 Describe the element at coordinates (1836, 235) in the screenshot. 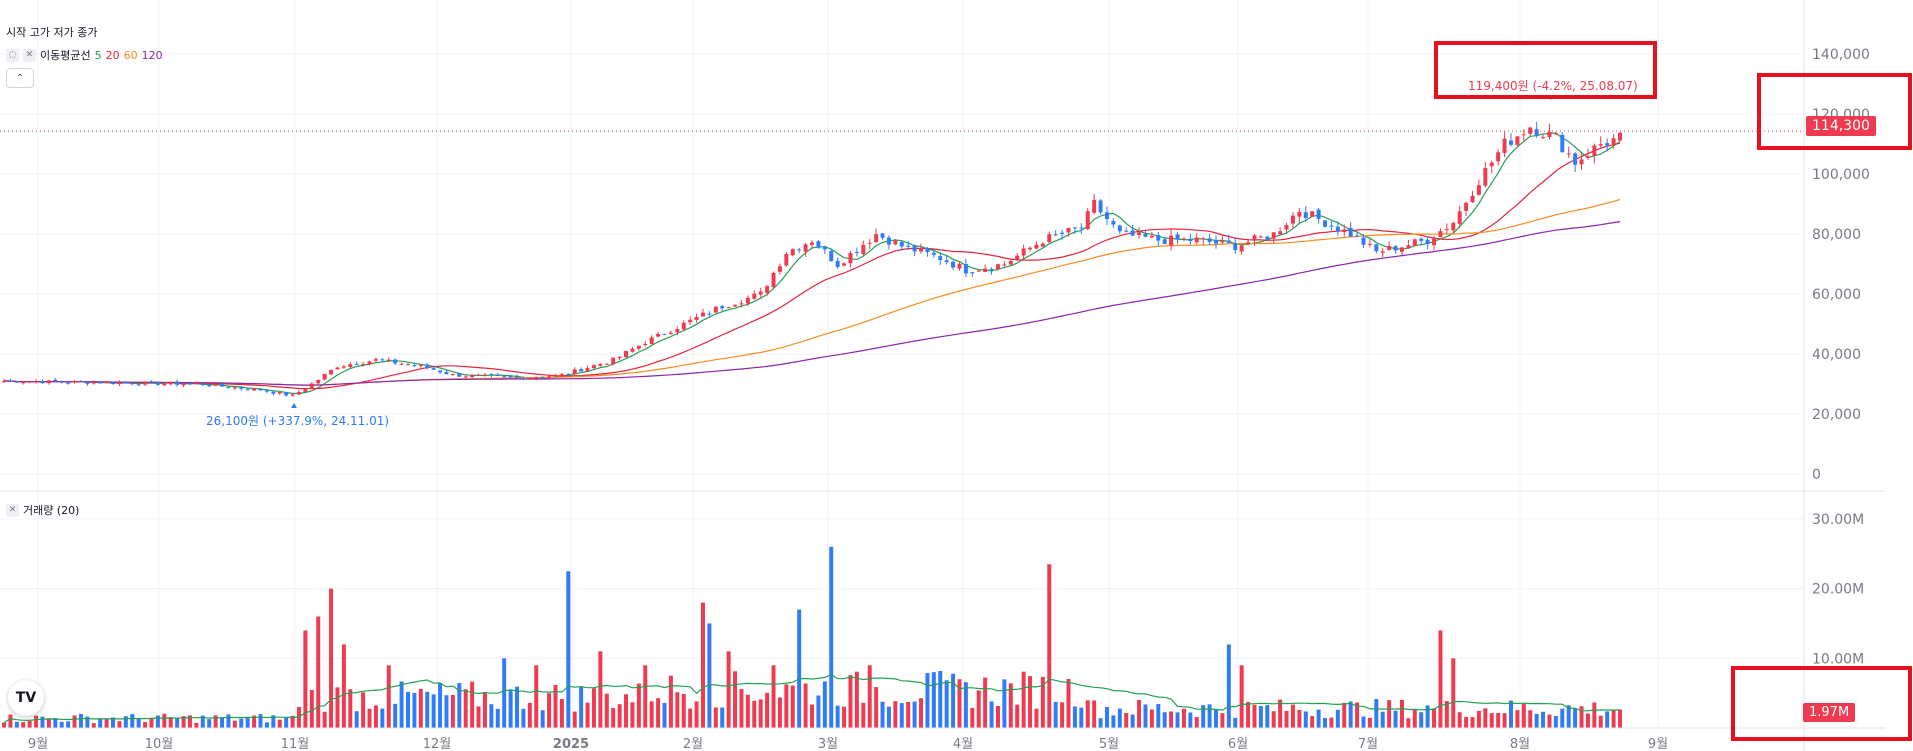

I see `price-tick-label: 80,000` at that location.